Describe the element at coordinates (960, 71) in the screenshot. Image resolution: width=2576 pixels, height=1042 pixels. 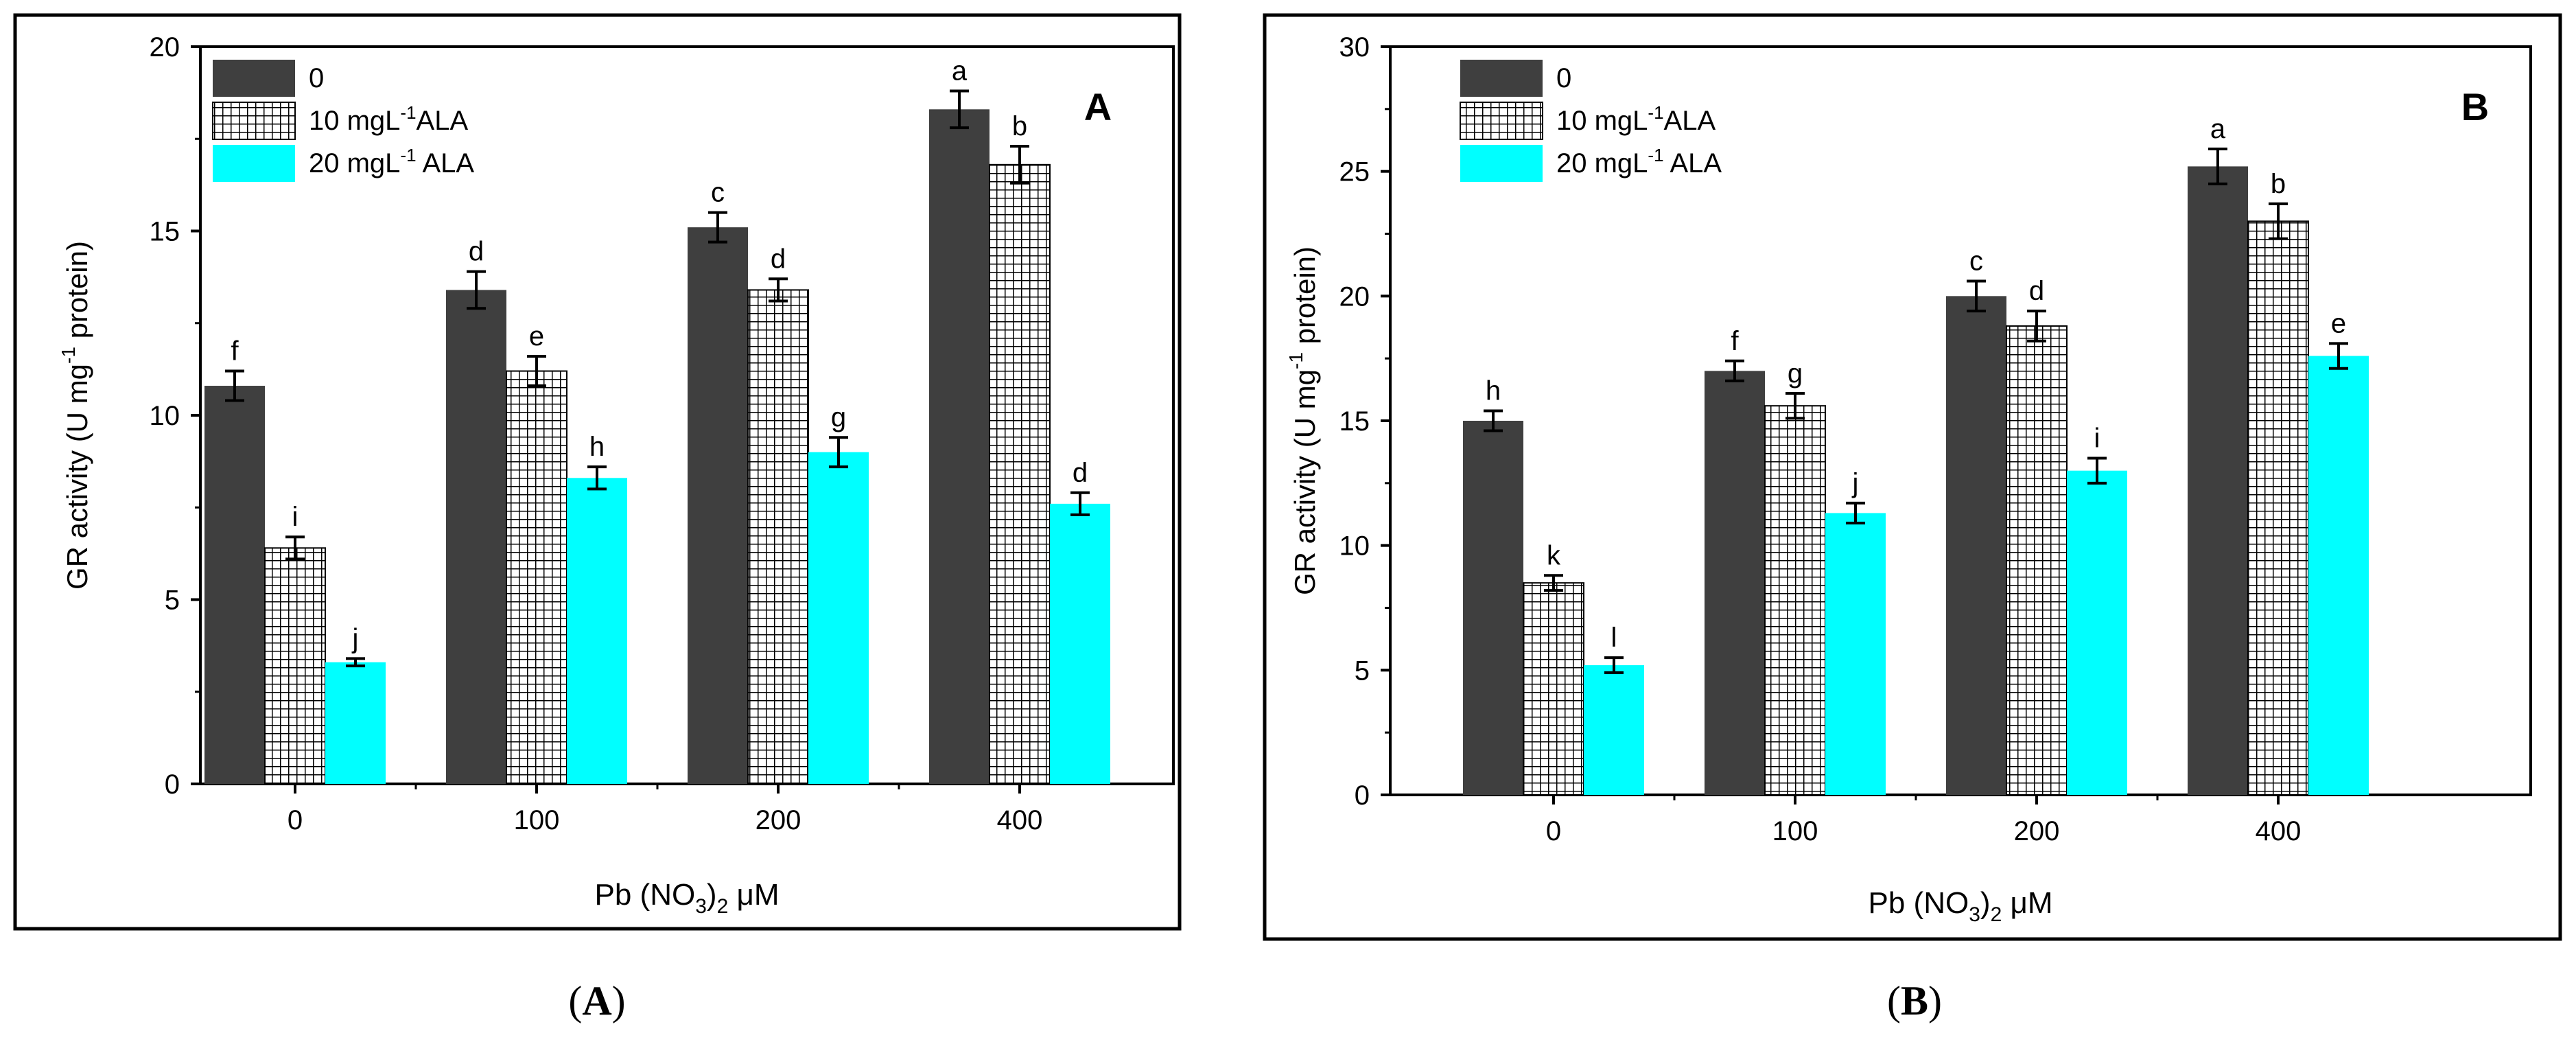
I see `significance-letter: a` at that location.